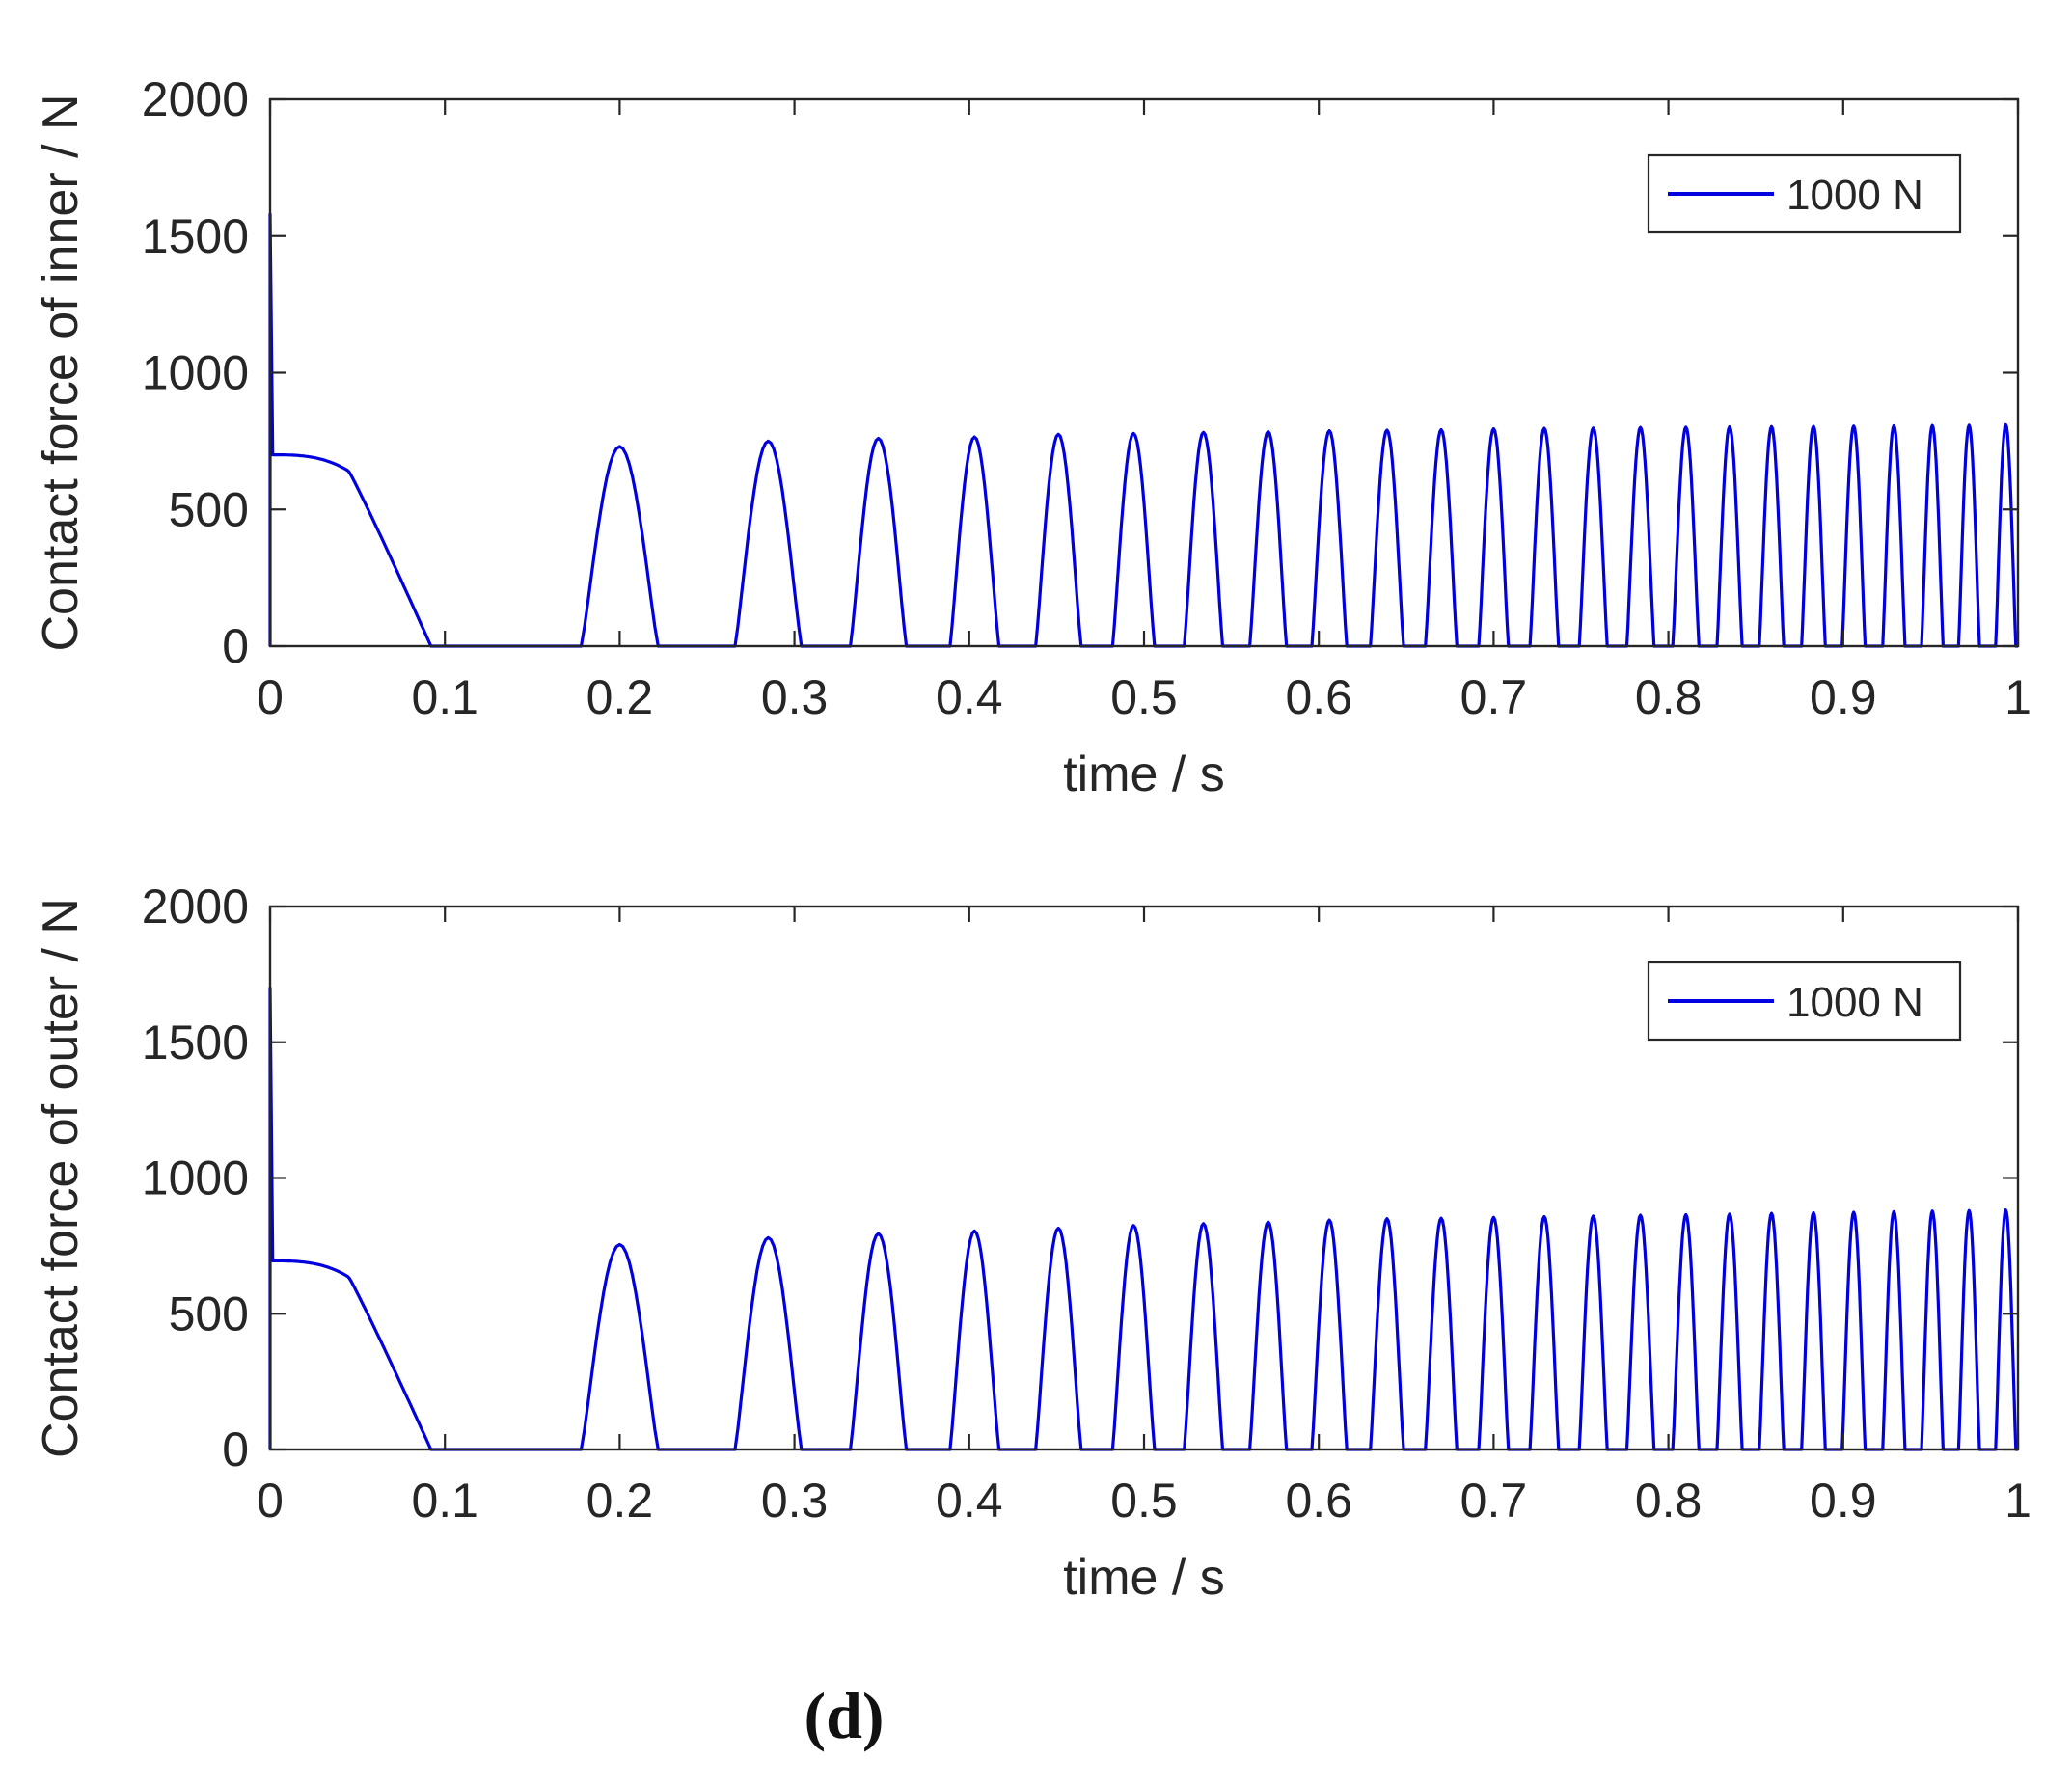 This screenshot has height=1787, width=2072. What do you see at coordinates (61, 1178) in the screenshot?
I see `y-axis-label: Contact force of outer / N` at bounding box center [61, 1178].